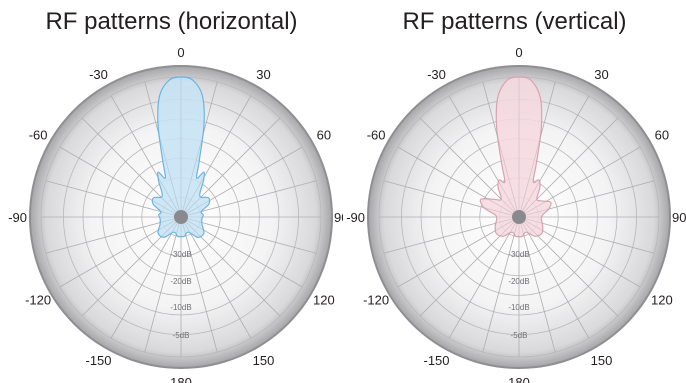  Describe the element at coordinates (514, 22) in the screenshot. I see `chart-title: RF patterns (vertical)` at that location.